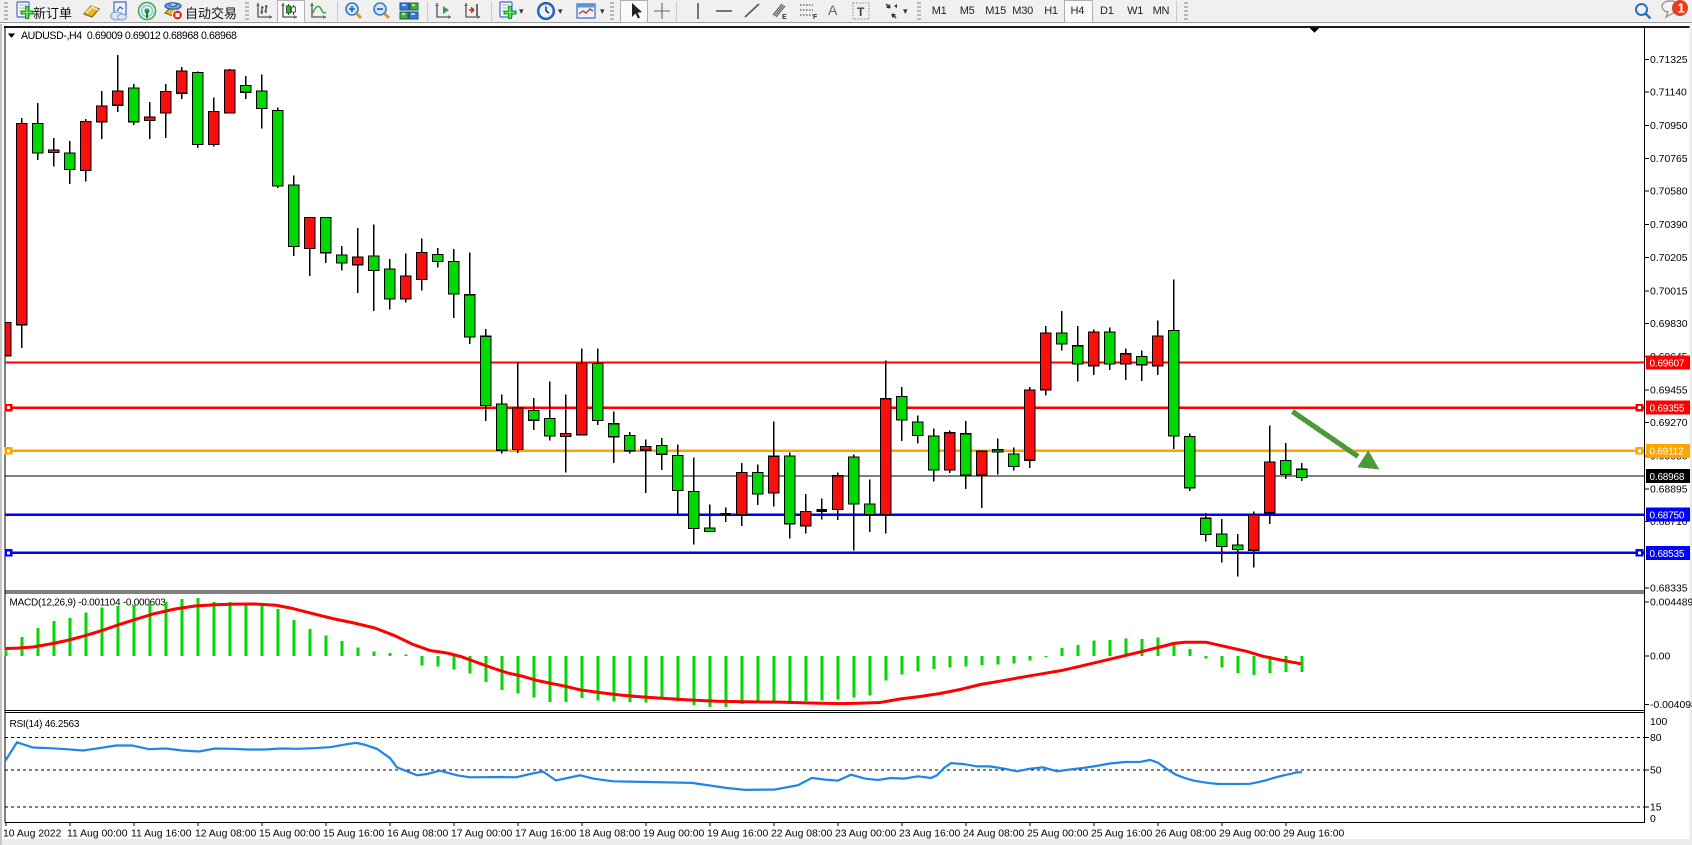  What do you see at coordinates (1669, 324) in the screenshot?
I see `svg-text: 0.69830` at bounding box center [1669, 324].